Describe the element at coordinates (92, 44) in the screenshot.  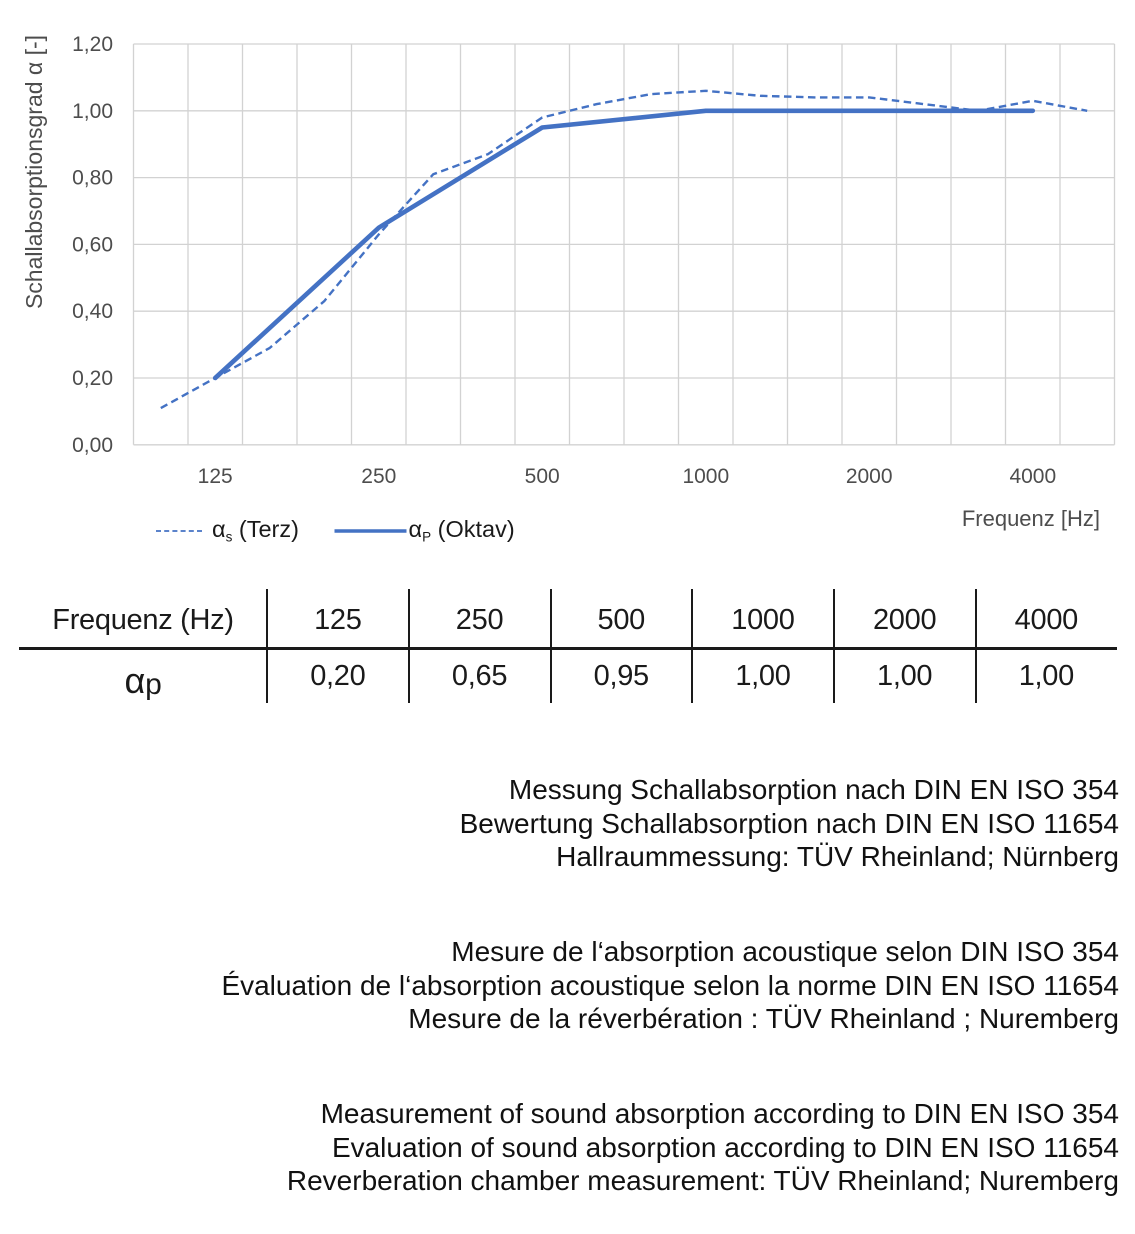
I see `svg-text: 1,20` at that location.